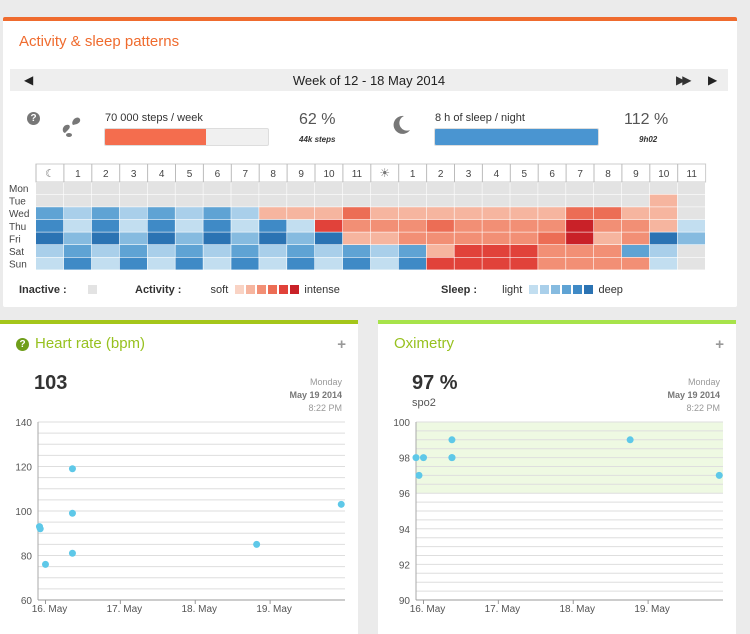  What do you see at coordinates (158, 290) in the screenshot?
I see `legend-activity-label: Activity :` at bounding box center [158, 290].